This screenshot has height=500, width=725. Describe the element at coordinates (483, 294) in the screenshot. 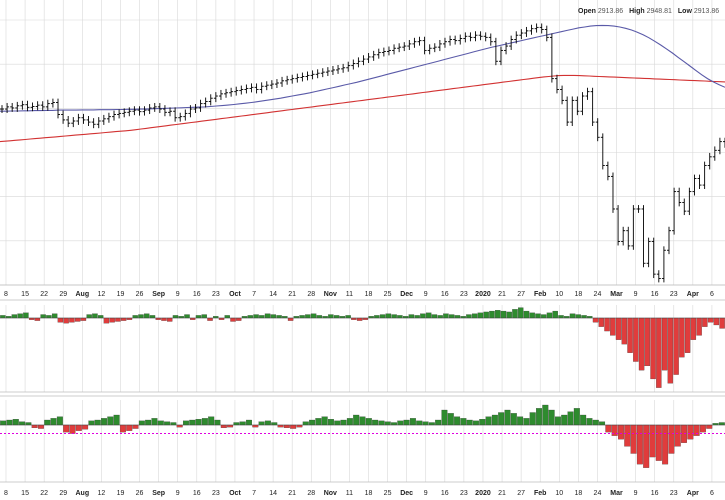

I see `tick-label: 2020` at that location.